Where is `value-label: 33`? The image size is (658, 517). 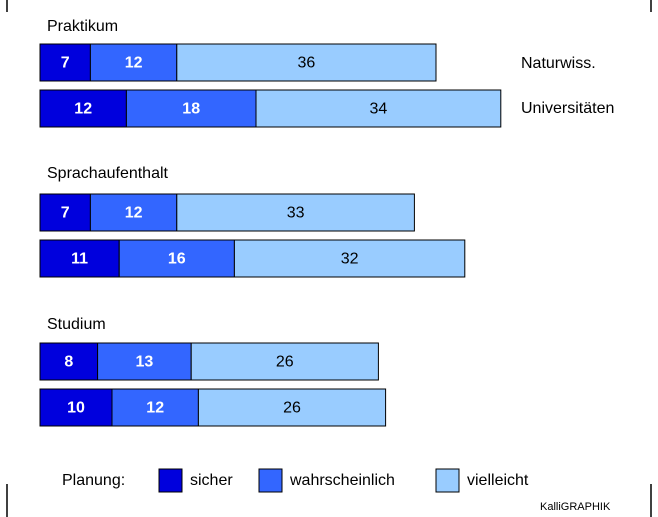 value-label: 33 is located at coordinates (296, 213).